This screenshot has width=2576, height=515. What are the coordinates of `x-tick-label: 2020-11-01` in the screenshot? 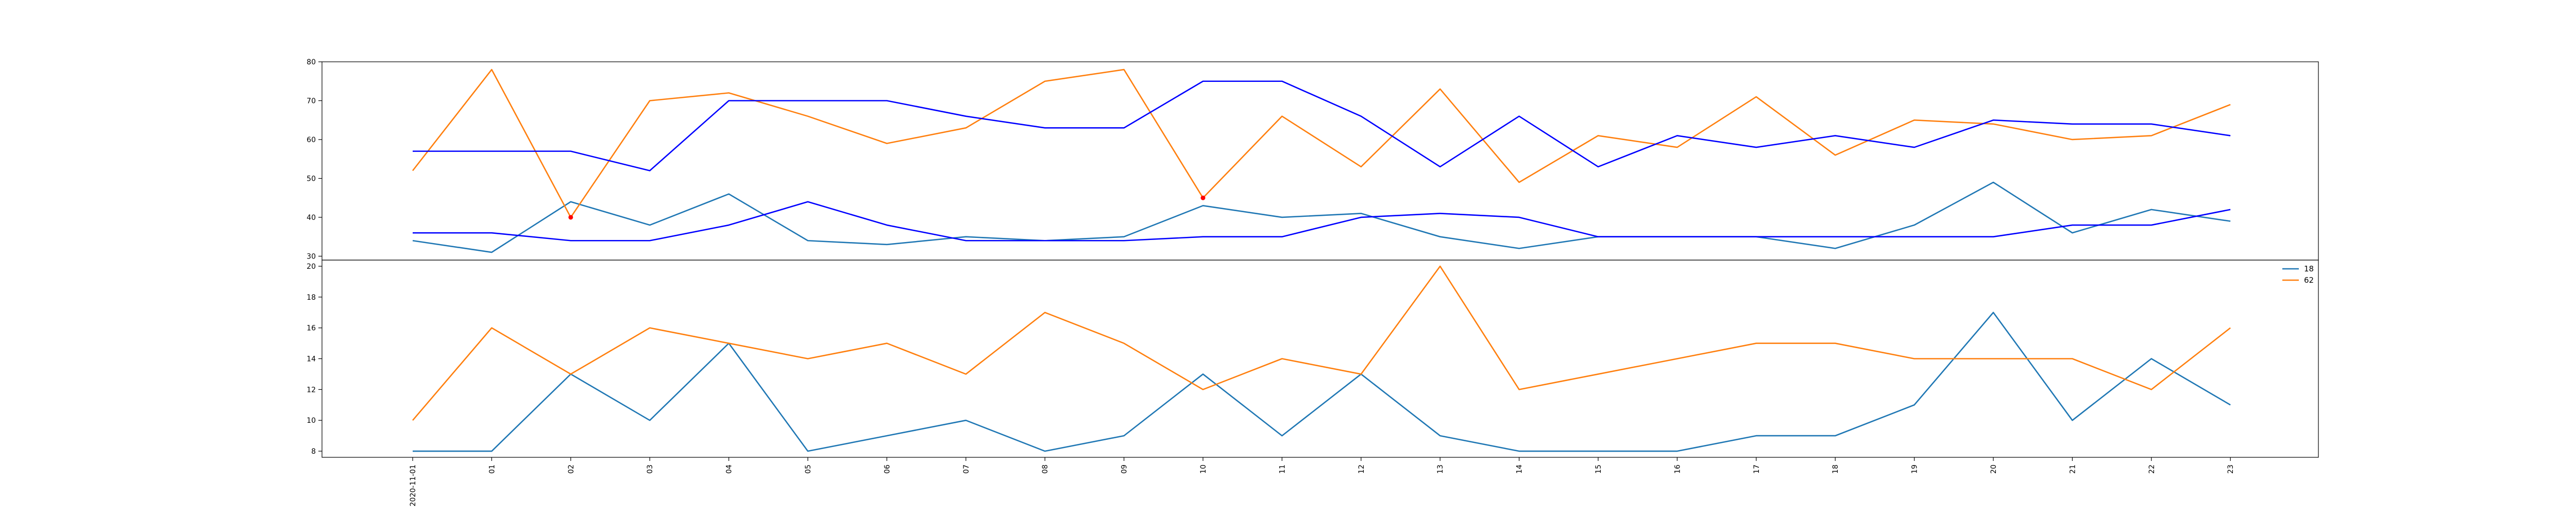 It's located at (413, 485).